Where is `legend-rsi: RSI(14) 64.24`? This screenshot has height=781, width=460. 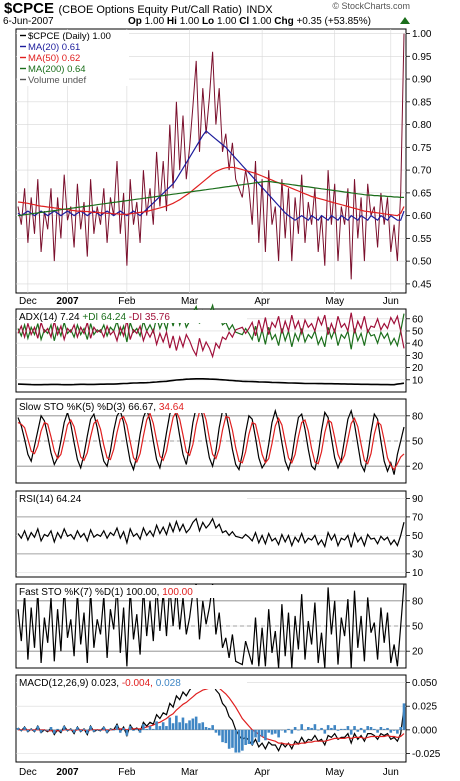
legend-rsi: RSI(14) 64.24 is located at coordinates (50, 499).